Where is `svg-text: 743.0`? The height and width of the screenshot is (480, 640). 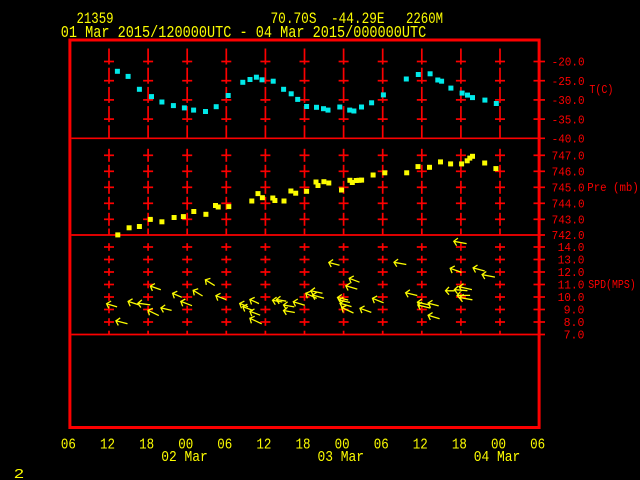 svg-text: 743.0 is located at coordinates (568, 221).